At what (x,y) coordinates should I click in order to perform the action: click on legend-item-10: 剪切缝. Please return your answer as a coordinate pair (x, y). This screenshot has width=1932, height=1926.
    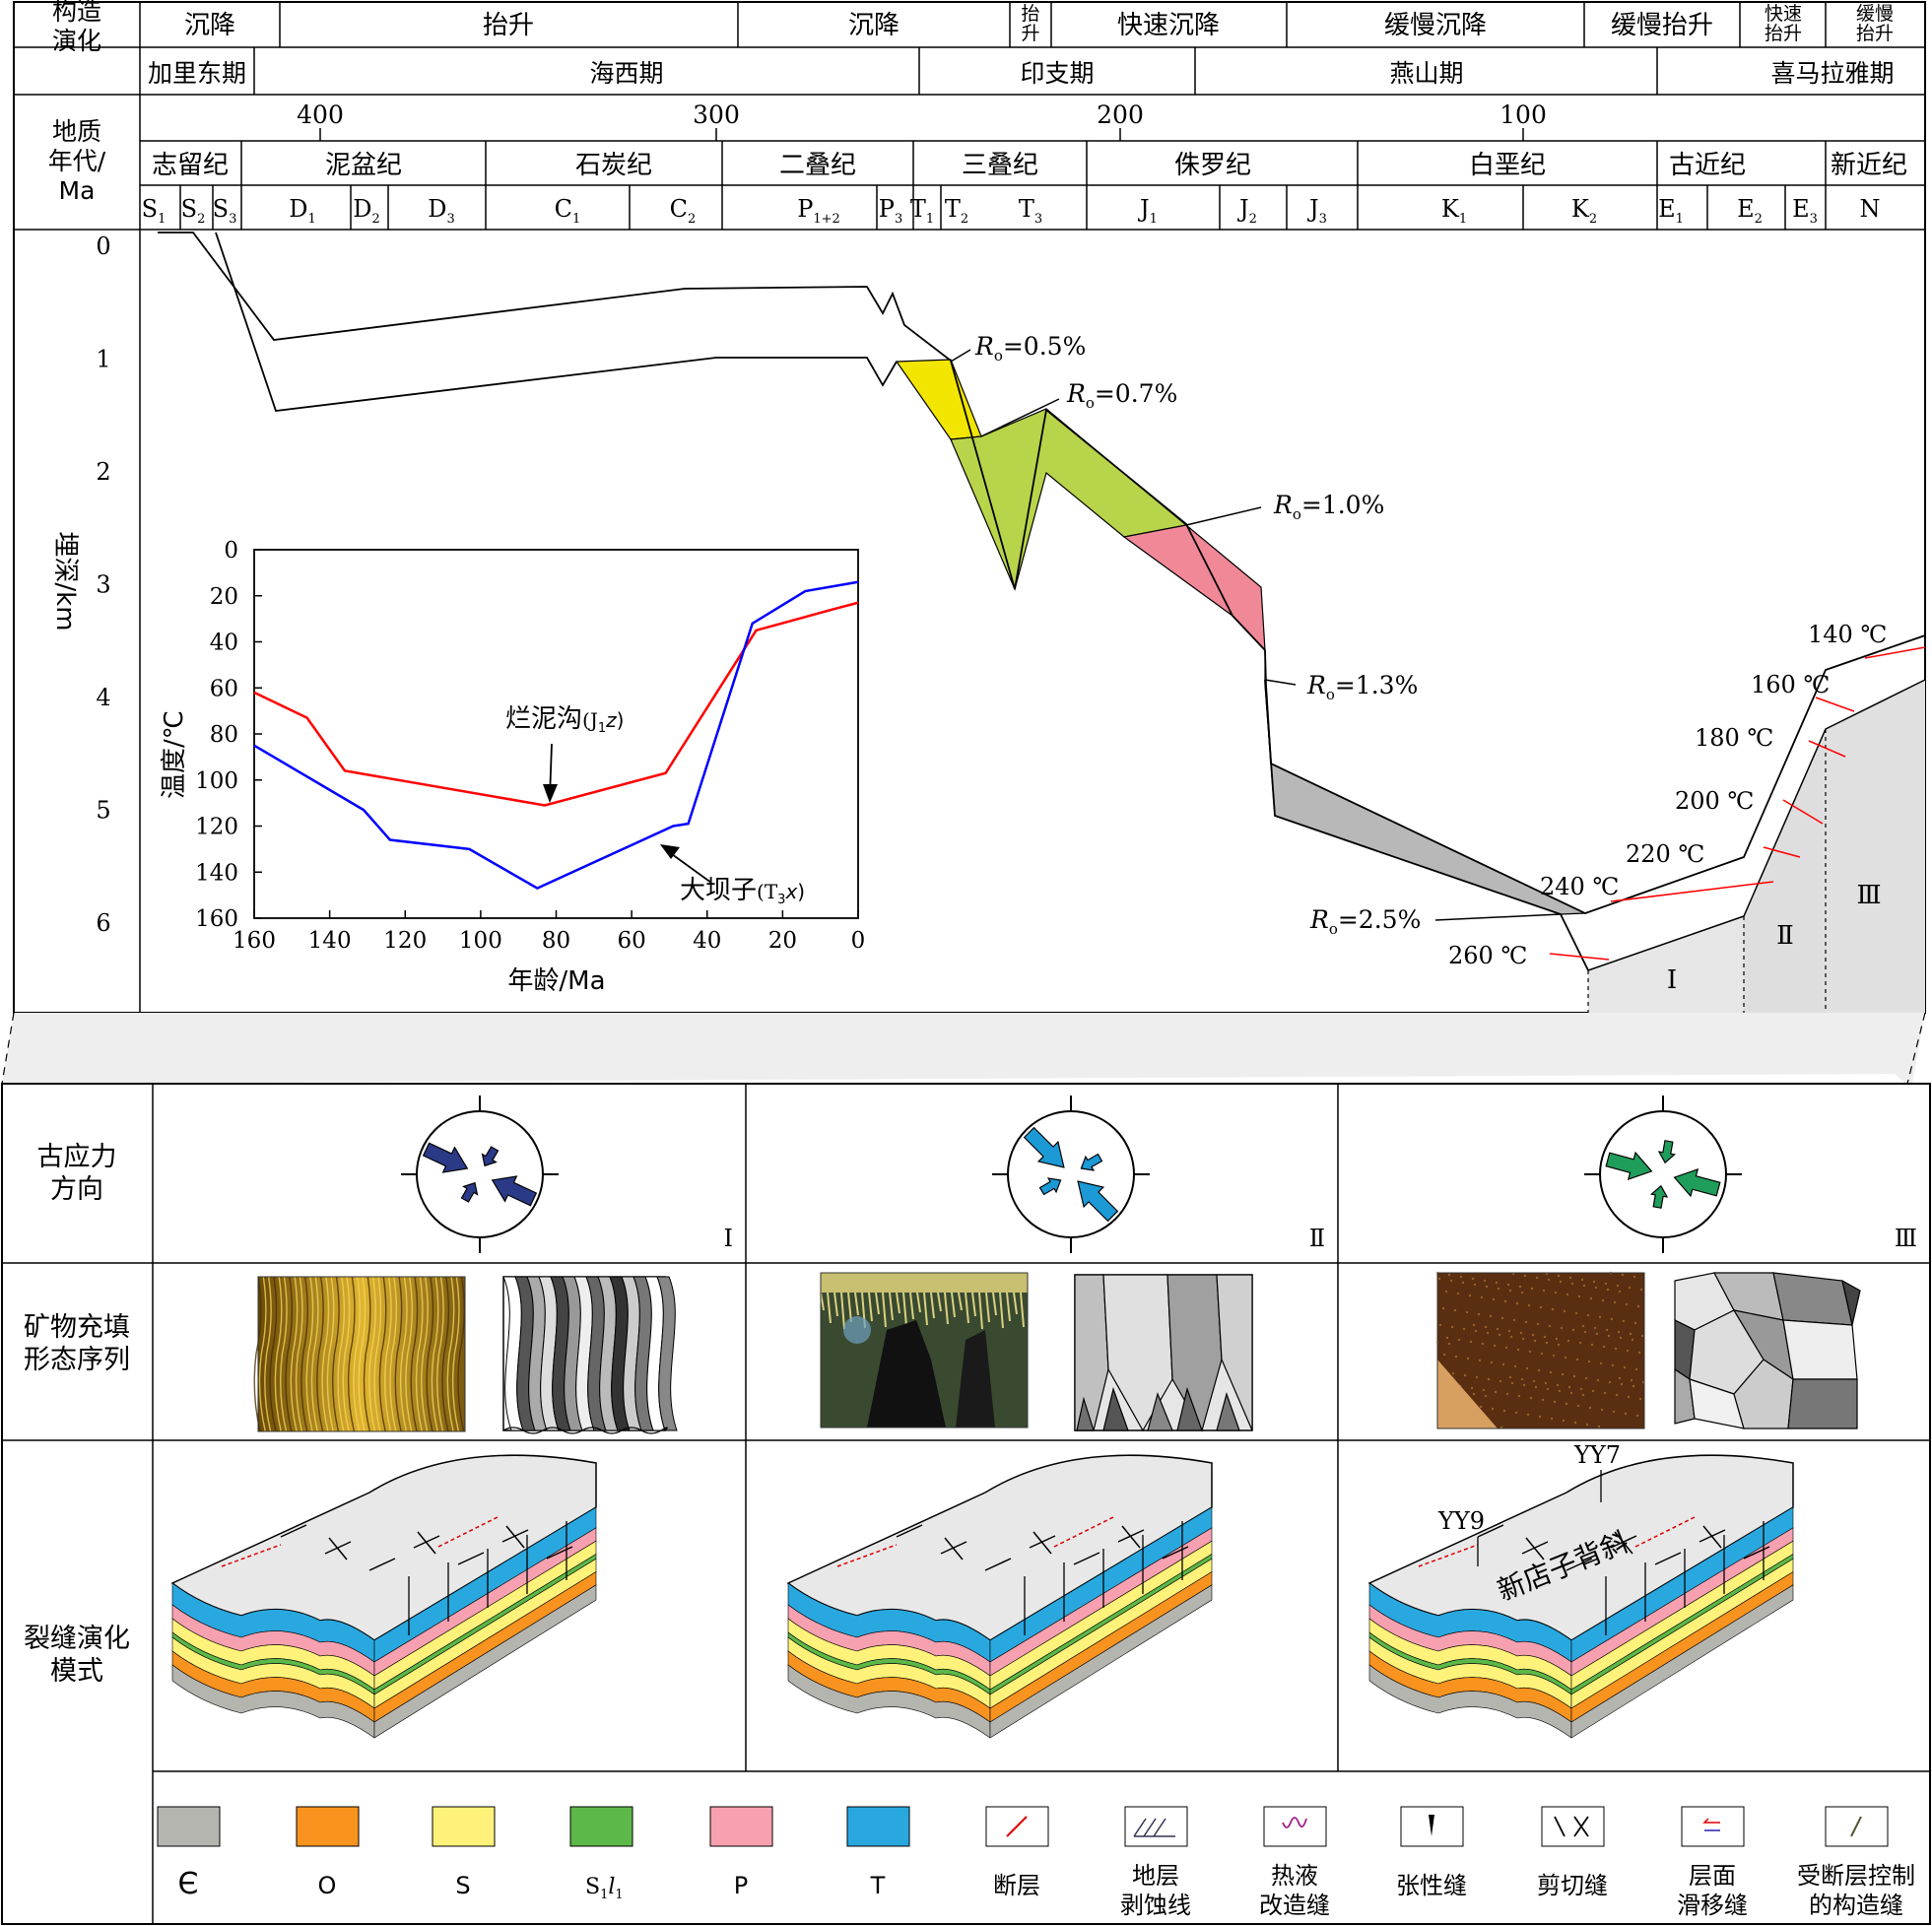
    Looking at the image, I should click on (1572, 1852).